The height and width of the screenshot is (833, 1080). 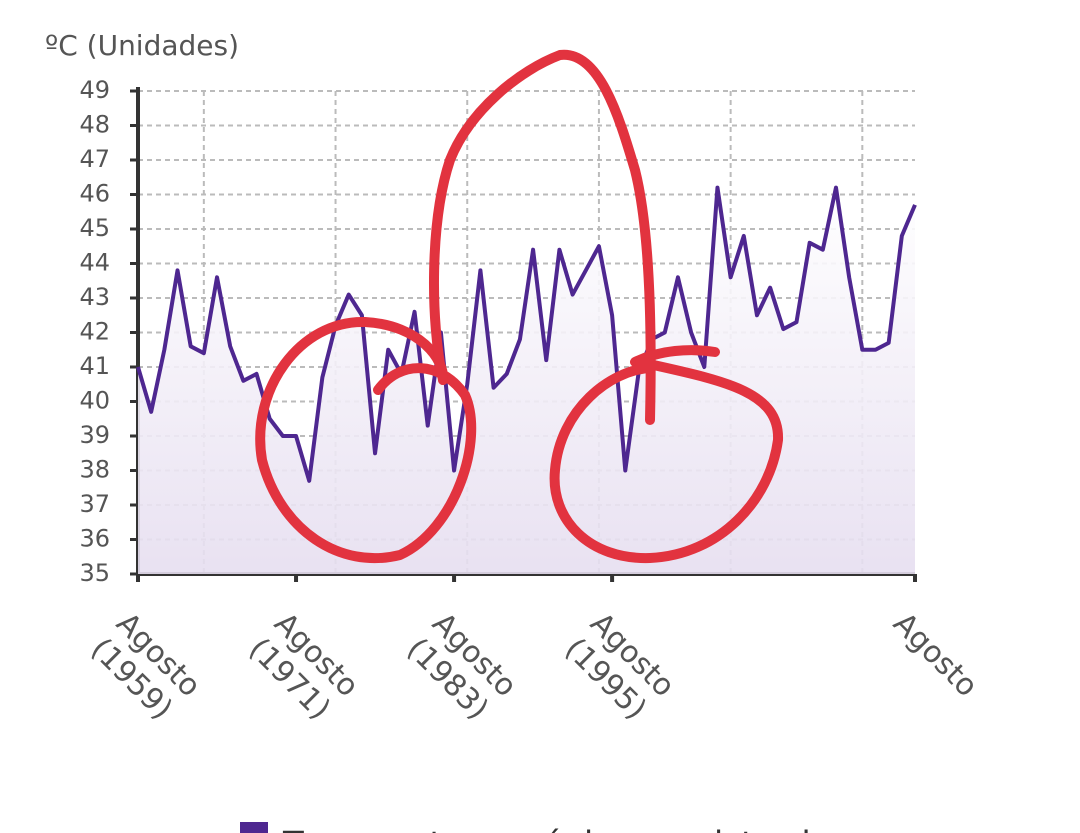 I want to click on y-tick-label: 49, so click(x=94, y=90).